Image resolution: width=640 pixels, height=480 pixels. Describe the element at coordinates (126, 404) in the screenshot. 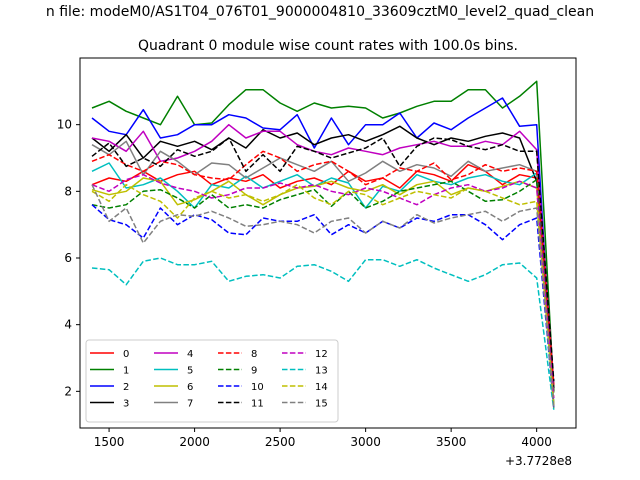

I see `legend-label-3: 3` at that location.